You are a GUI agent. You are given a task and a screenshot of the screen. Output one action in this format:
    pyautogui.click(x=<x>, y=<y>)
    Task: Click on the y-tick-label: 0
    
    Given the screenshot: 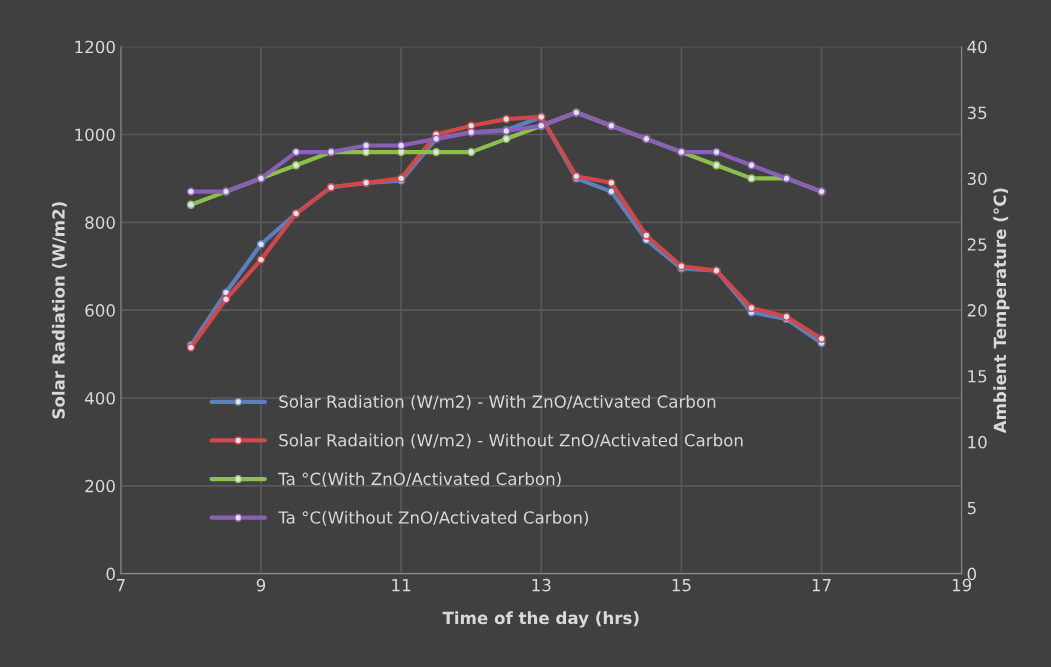 What is the action you would take?
    pyautogui.click(x=110, y=574)
    